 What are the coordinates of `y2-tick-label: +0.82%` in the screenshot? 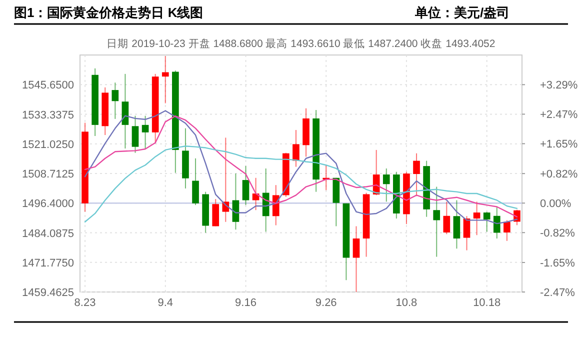 It's located at (559, 174).